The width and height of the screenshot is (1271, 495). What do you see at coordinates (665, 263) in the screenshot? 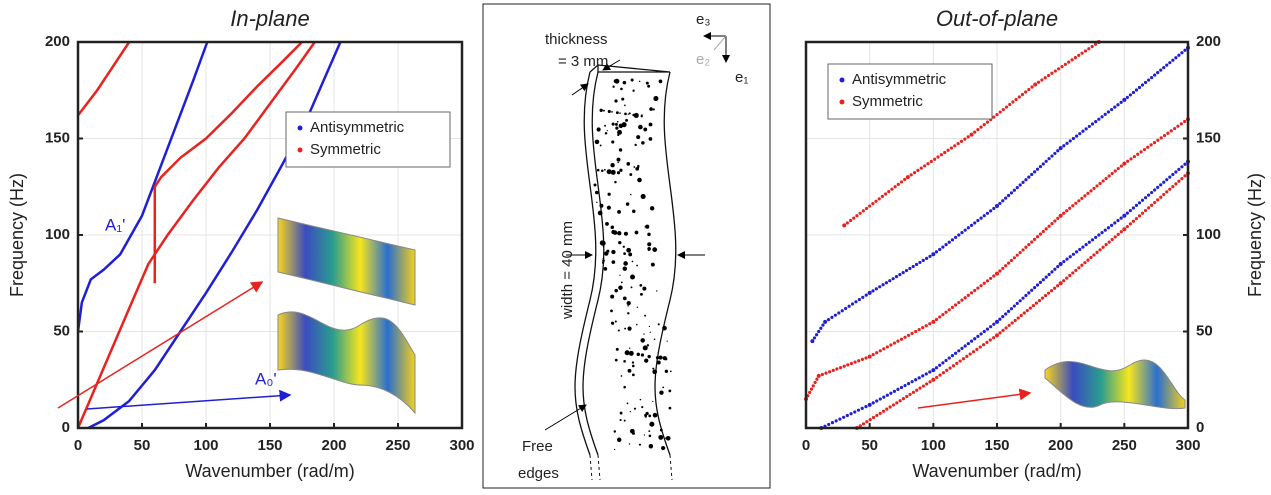
I see `strip-edge` at bounding box center [665, 263].